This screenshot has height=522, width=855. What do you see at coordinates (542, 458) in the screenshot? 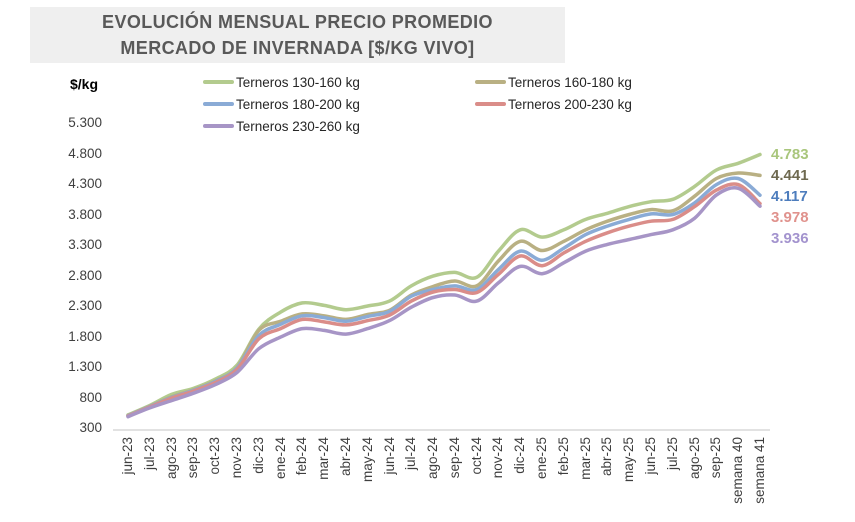
I see `x-tick-label: ene-25` at bounding box center [542, 458].